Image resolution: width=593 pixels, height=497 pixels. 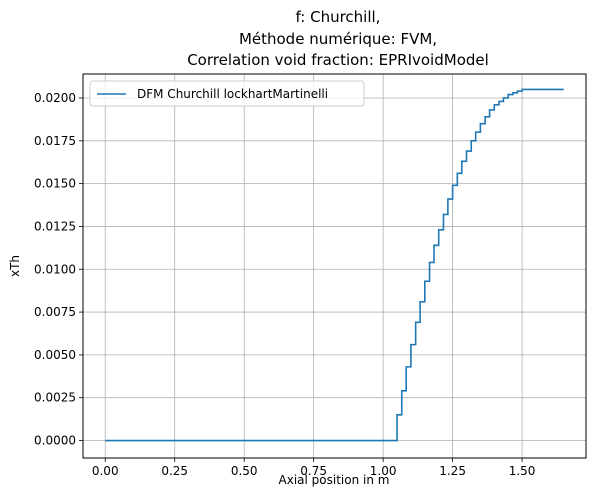 I want to click on legend: DFM Churchill lockhartMartinelli, so click(x=227, y=93).